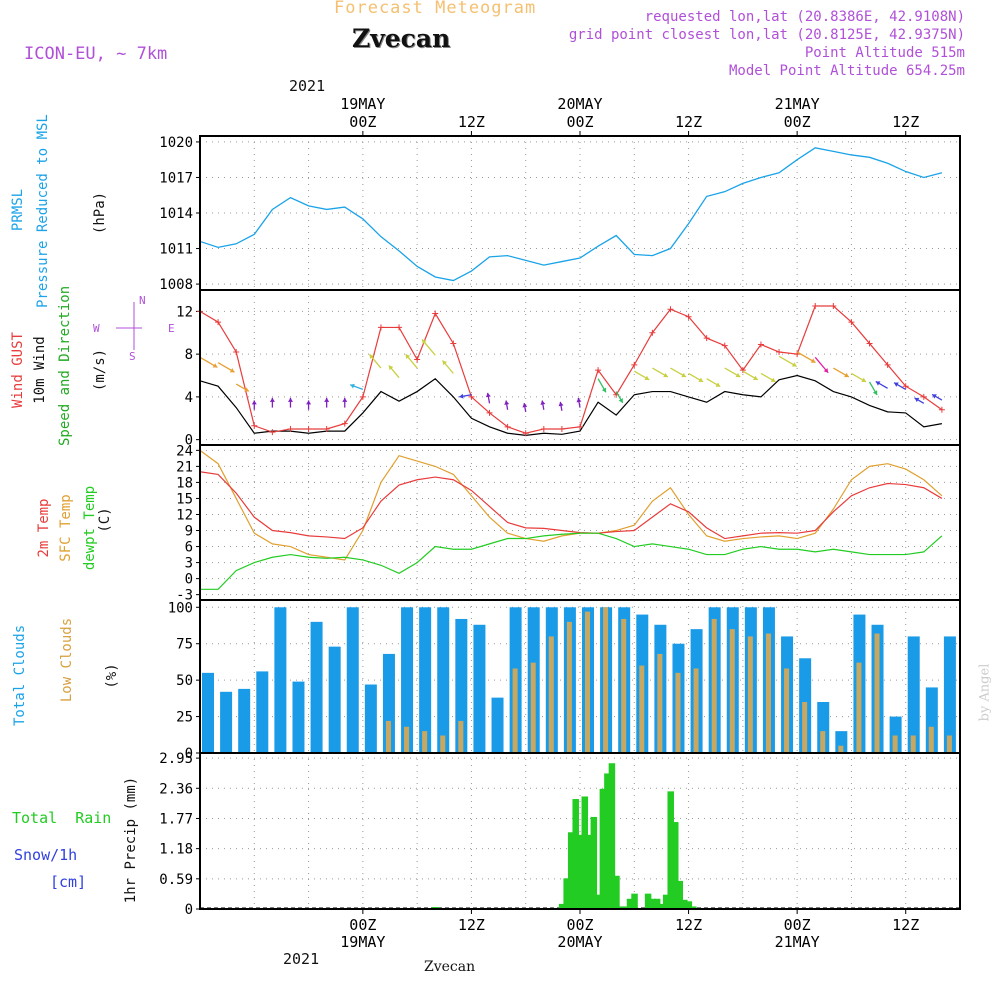  Describe the element at coordinates (846, 71) in the screenshot. I see `model-altitude: Model Point Altitude 654.25m` at that location.